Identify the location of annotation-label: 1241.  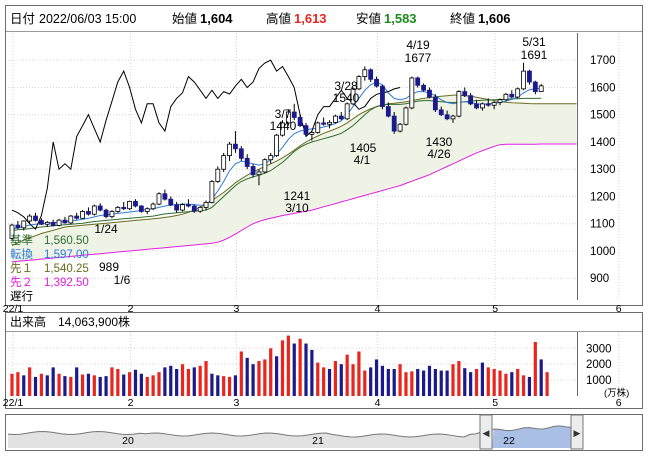
(297, 196).